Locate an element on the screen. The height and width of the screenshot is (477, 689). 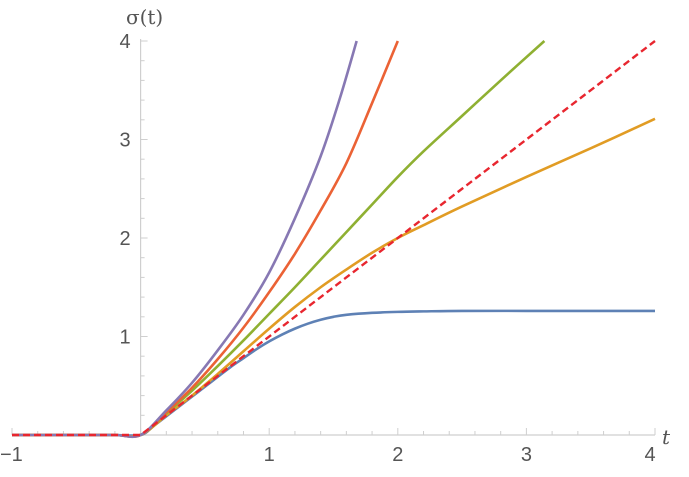
x-tick-label: 3 is located at coordinates (526, 455).